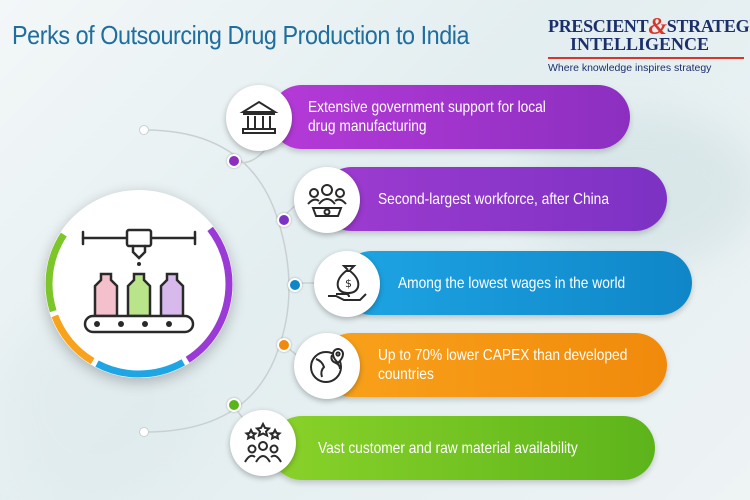 This screenshot has width=750, height=500. I want to click on logo-divider, so click(646, 58).